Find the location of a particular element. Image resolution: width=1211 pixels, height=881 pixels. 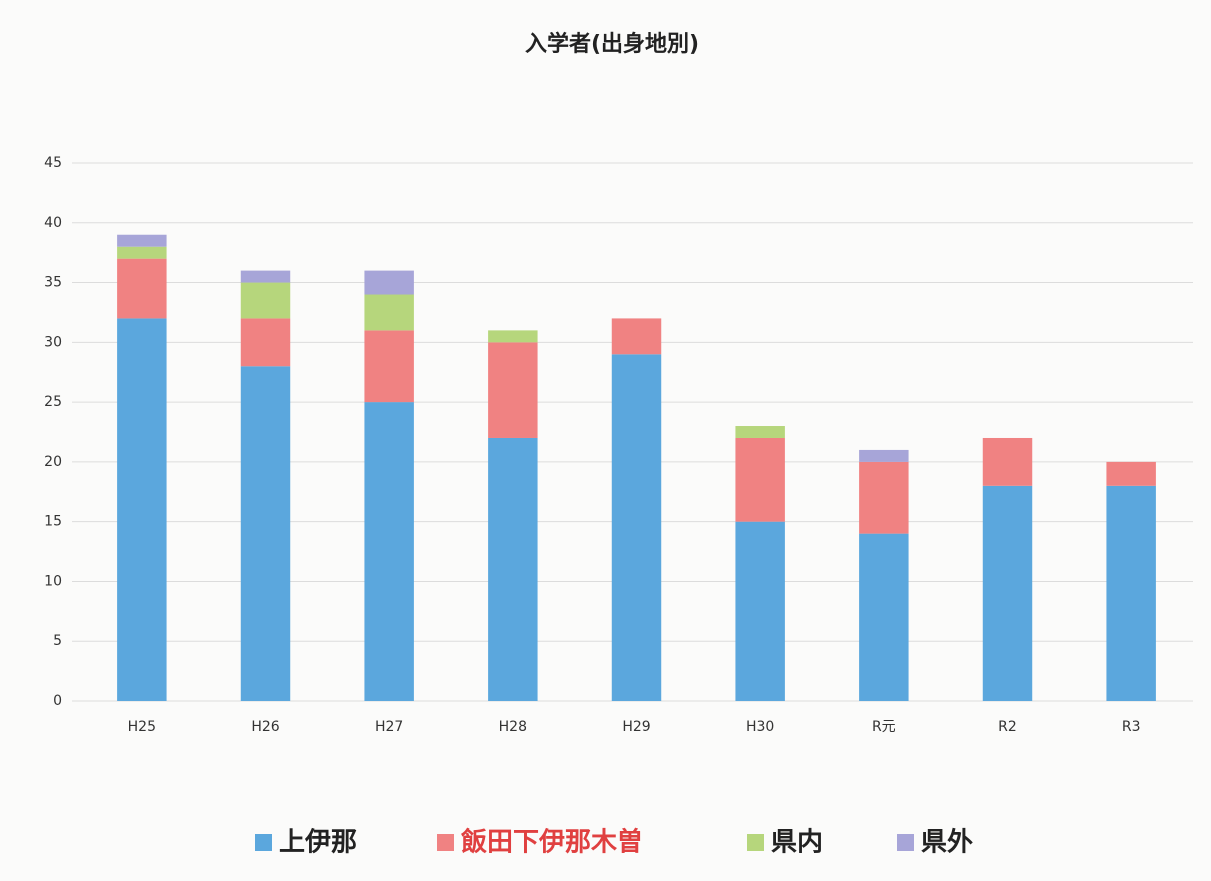

y-tick-label: 5 is located at coordinates (57, 641).